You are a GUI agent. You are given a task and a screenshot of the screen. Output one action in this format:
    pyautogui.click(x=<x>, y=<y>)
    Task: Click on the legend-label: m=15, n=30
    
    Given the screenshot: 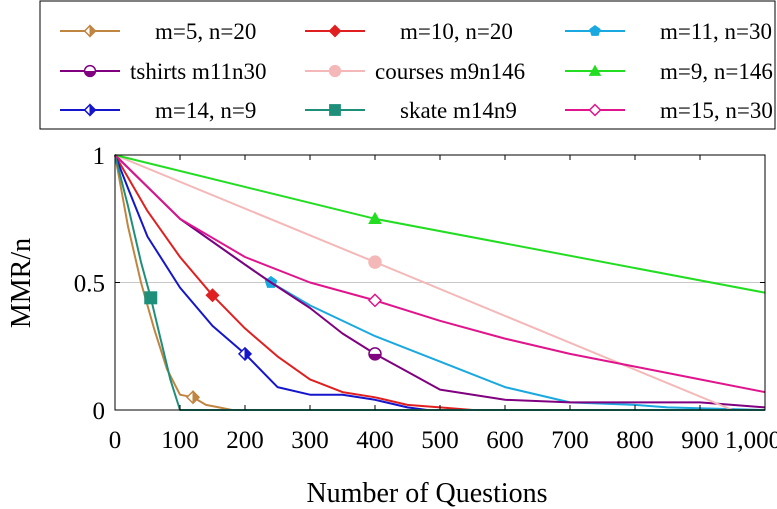 What is the action you would take?
    pyautogui.click(x=716, y=110)
    